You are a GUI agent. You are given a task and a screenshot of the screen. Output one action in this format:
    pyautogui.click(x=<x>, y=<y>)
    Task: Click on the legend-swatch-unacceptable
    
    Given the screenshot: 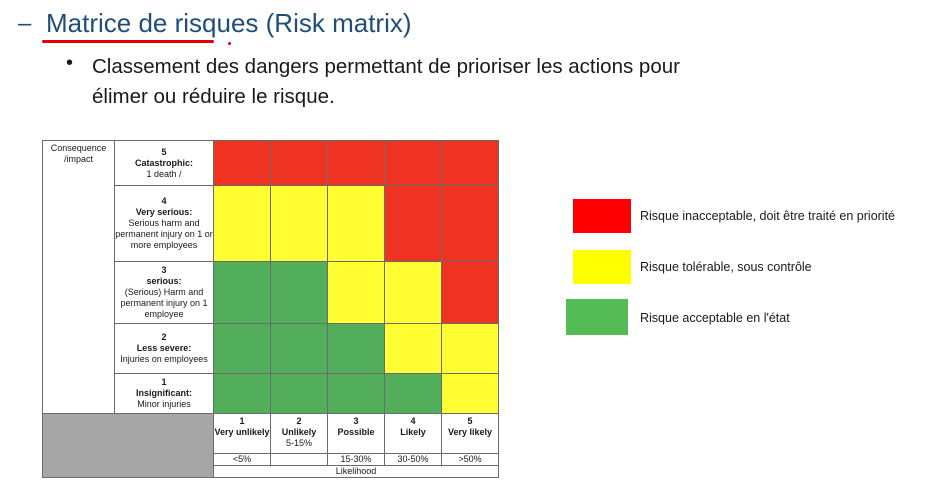 What is the action you would take?
    pyautogui.click(x=602, y=216)
    